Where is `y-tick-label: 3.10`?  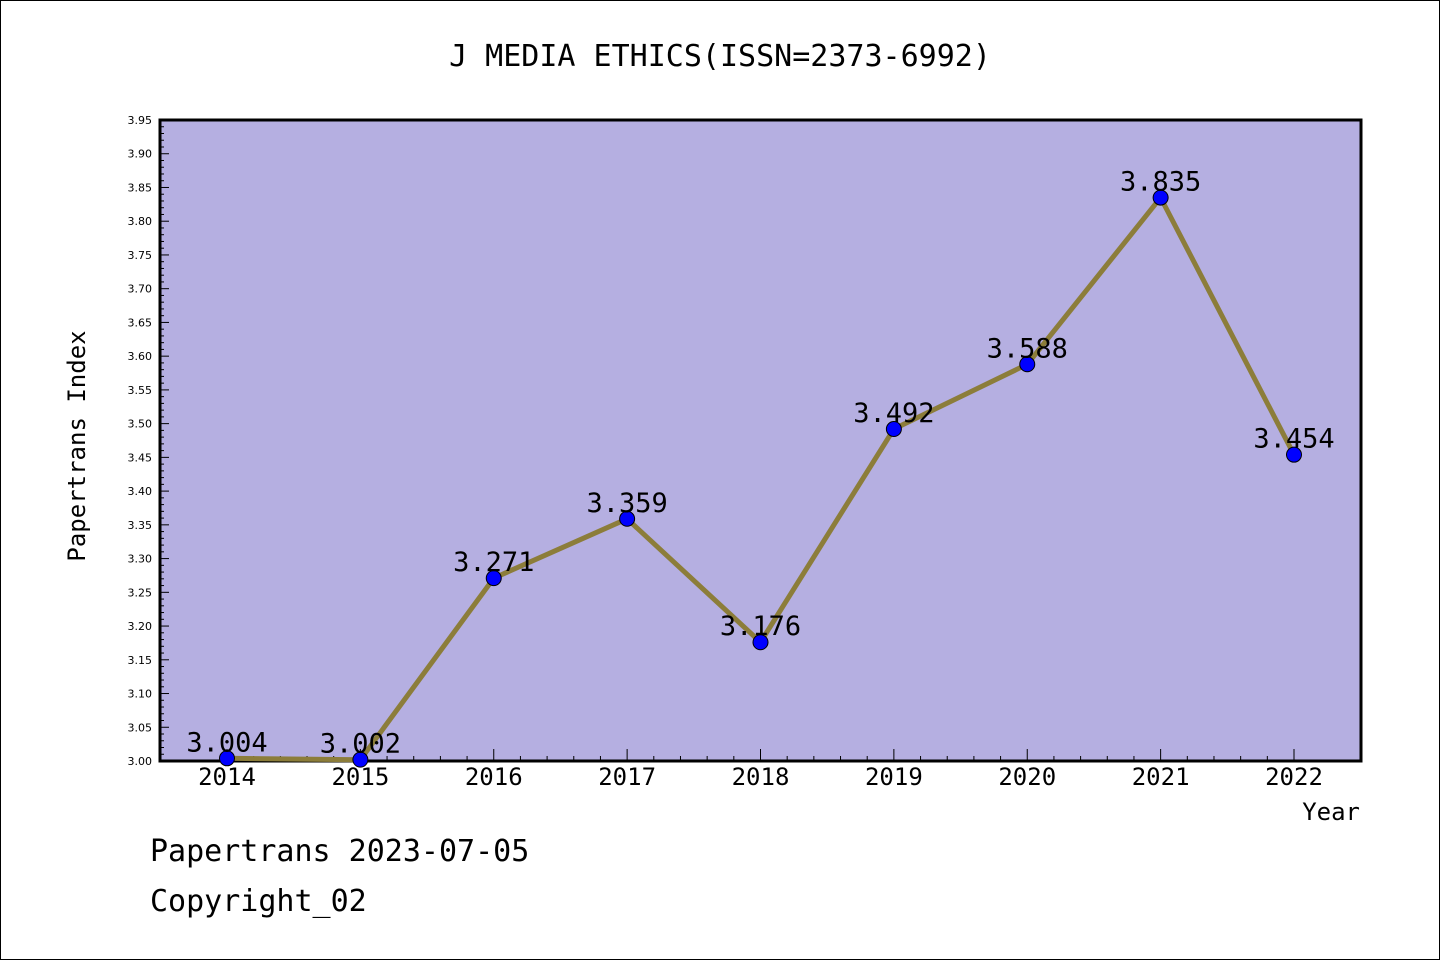 y-tick-label: 3.10 is located at coordinates (140, 694).